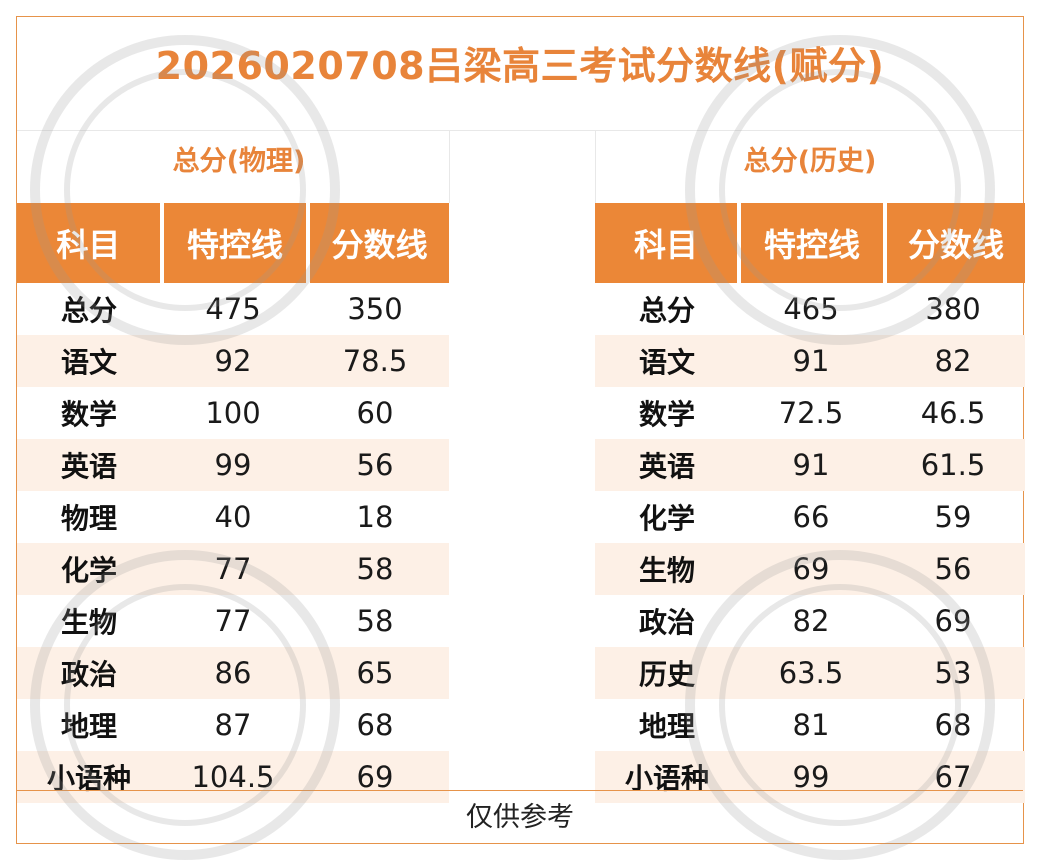 The image size is (1040, 864). I want to click on history-header-row: 科目 特控线 分数线, so click(810, 243).